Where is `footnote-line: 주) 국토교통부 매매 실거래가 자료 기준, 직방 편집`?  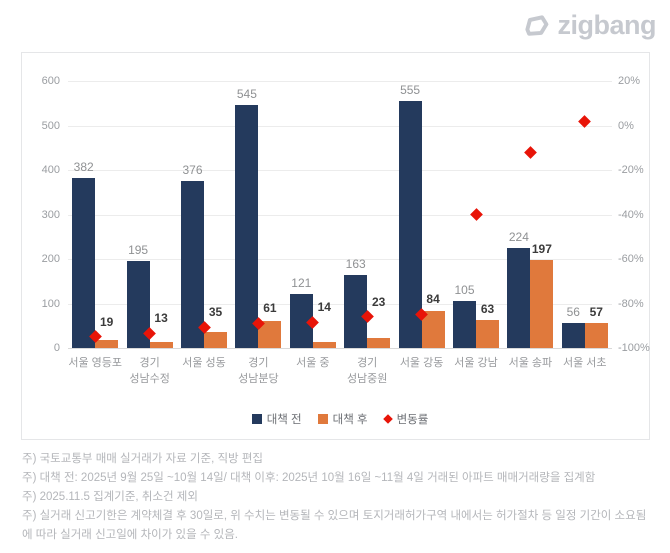
footnote-line: 주) 국토교통부 매매 실거래가 자료 기준, 직방 편집 is located at coordinates (142, 459).